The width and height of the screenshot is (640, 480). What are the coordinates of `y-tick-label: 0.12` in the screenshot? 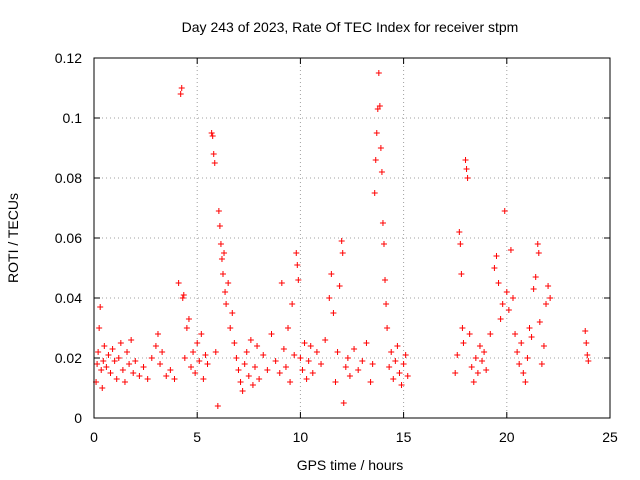 It's located at (68, 58).